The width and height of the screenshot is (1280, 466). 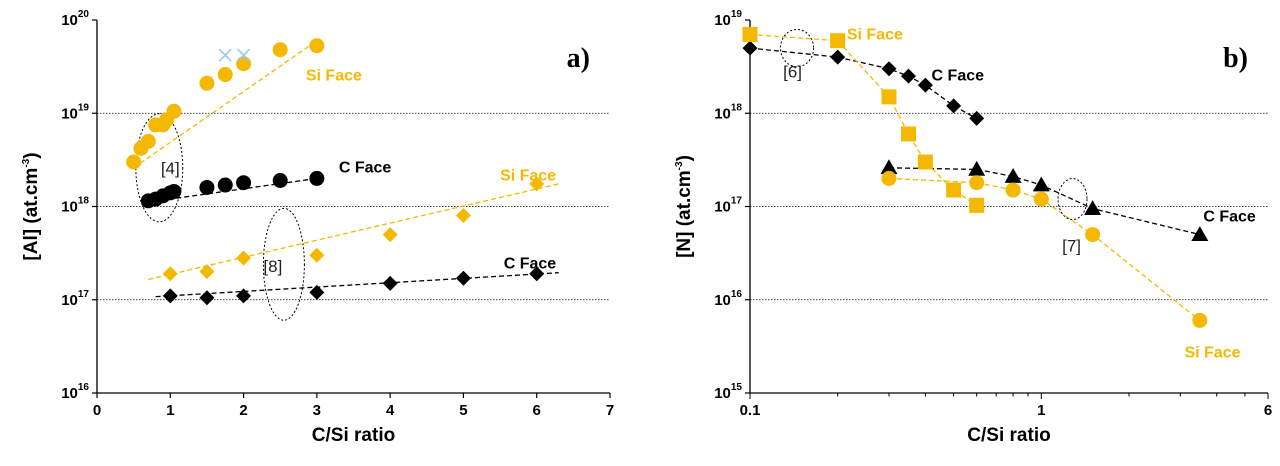 I want to click on reference-label: [4], so click(x=170, y=168).